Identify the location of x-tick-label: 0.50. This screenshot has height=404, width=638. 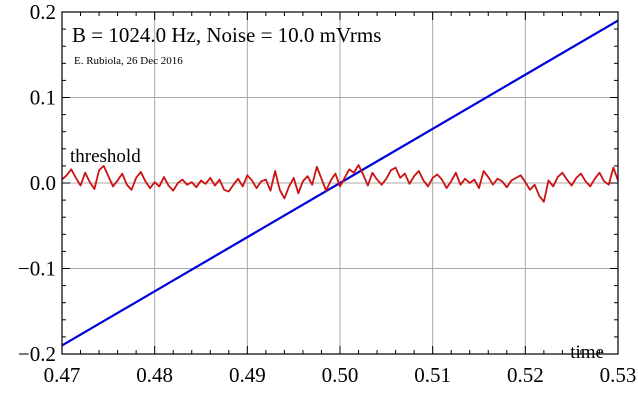
(340, 375).